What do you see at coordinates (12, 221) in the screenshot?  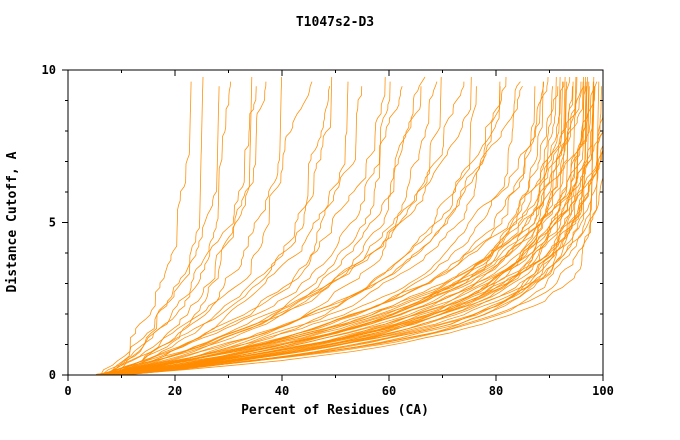 I see `y-axis-label: Distance Cutoff, A` at bounding box center [12, 221].